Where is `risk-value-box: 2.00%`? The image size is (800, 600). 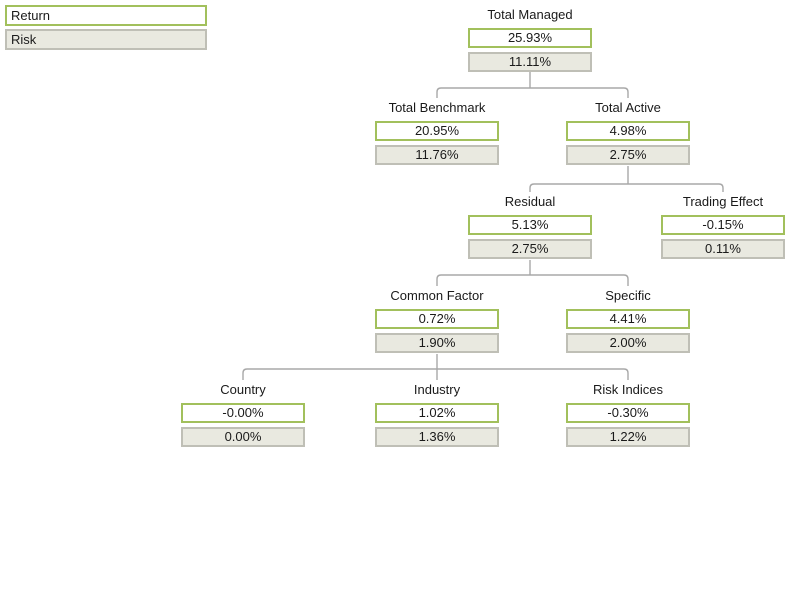
risk-value-box: 2.00% is located at coordinates (628, 343).